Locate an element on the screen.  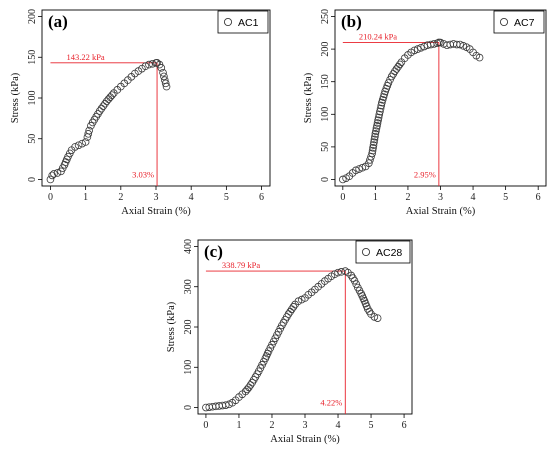
y-tick-label: 50 is located at coordinates (32, 139).